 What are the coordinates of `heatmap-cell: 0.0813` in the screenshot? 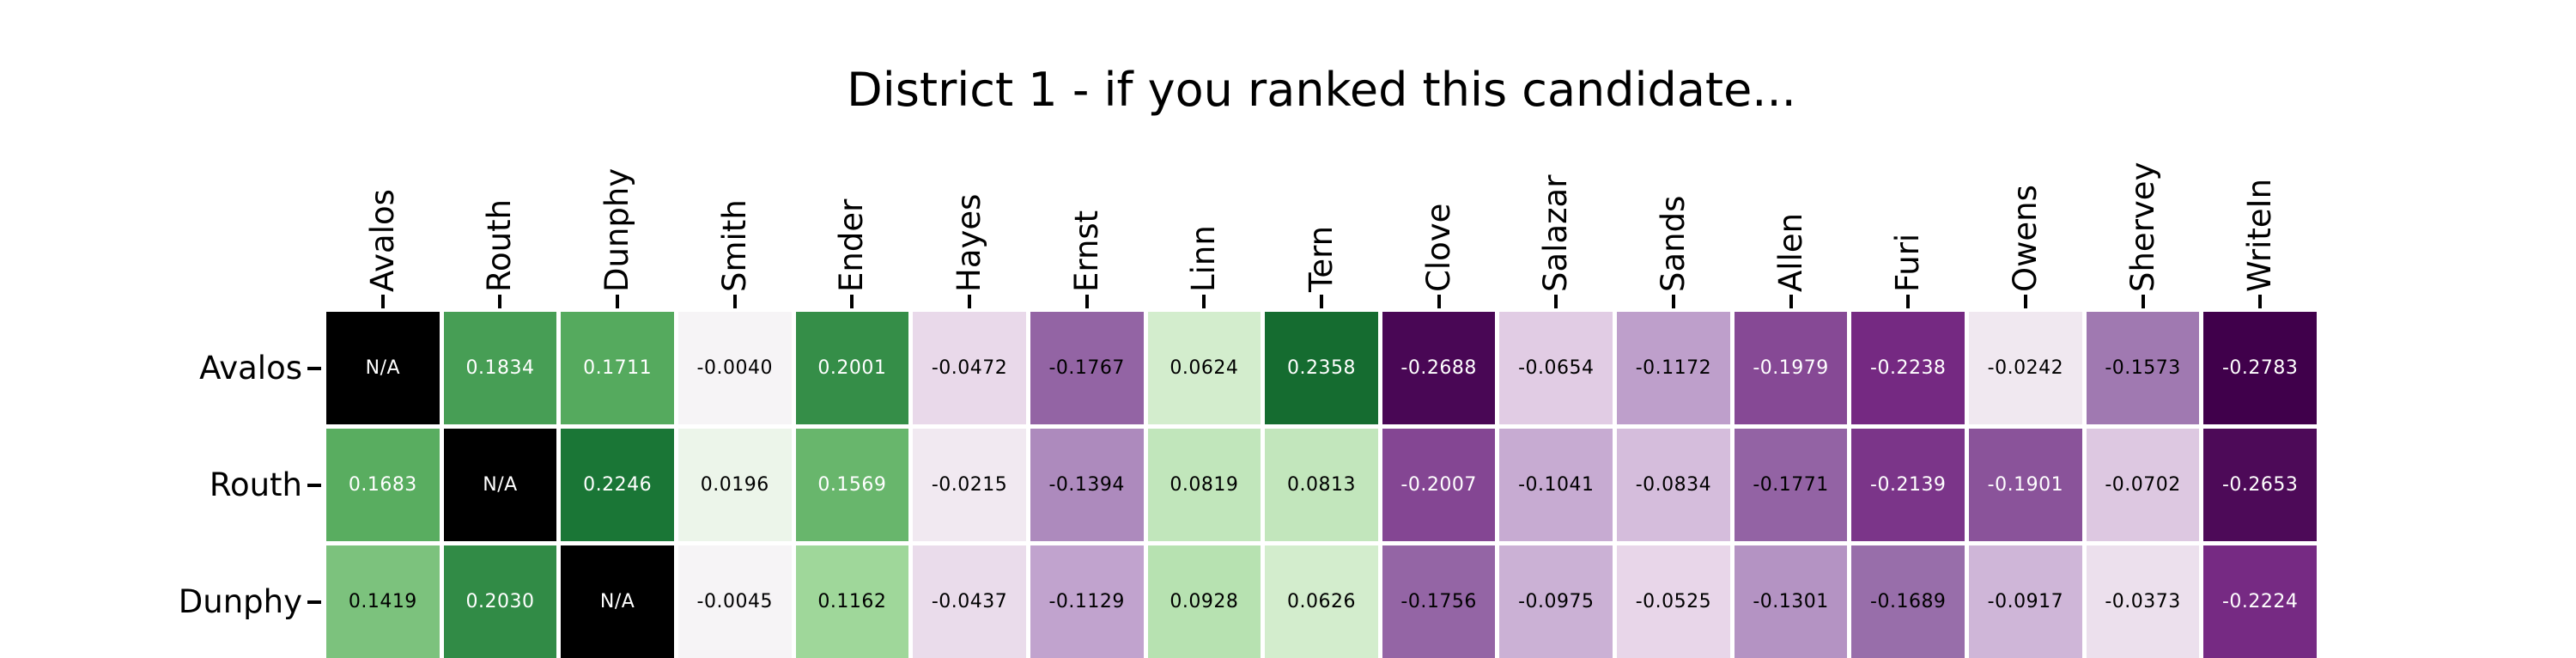 It's located at (1321, 485).